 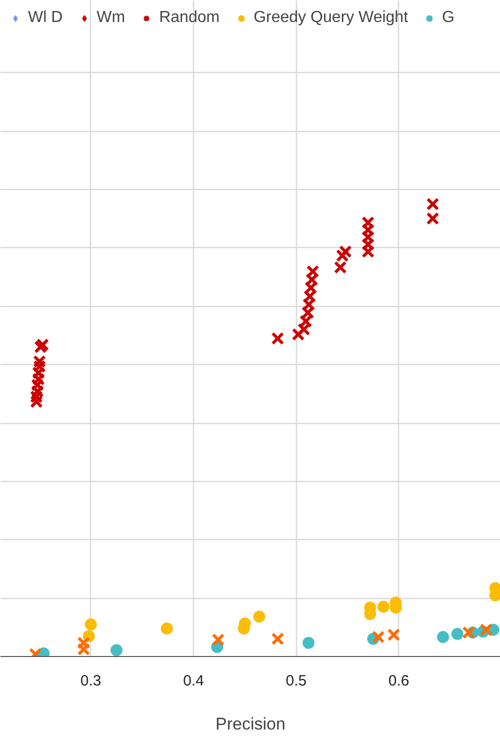 I want to click on legend-label: Wl D, so click(x=45, y=18).